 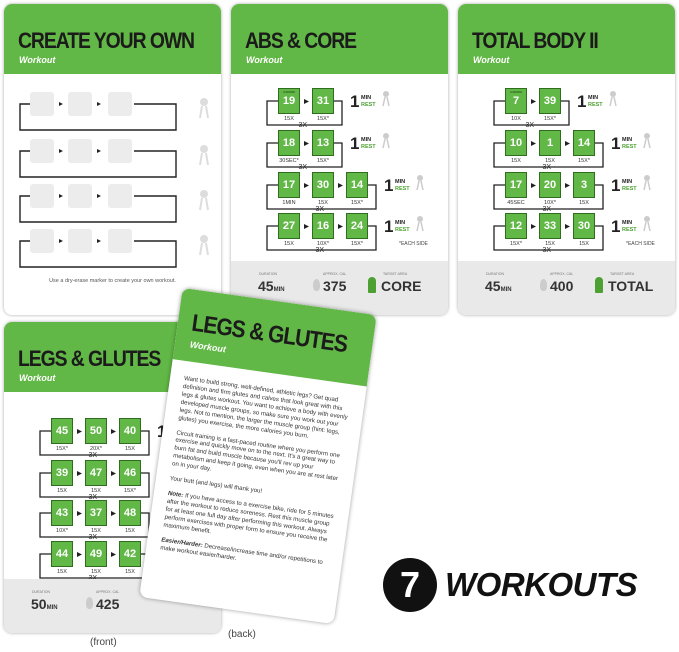 I want to click on badge-label: WORKOUTS, so click(x=541, y=584).